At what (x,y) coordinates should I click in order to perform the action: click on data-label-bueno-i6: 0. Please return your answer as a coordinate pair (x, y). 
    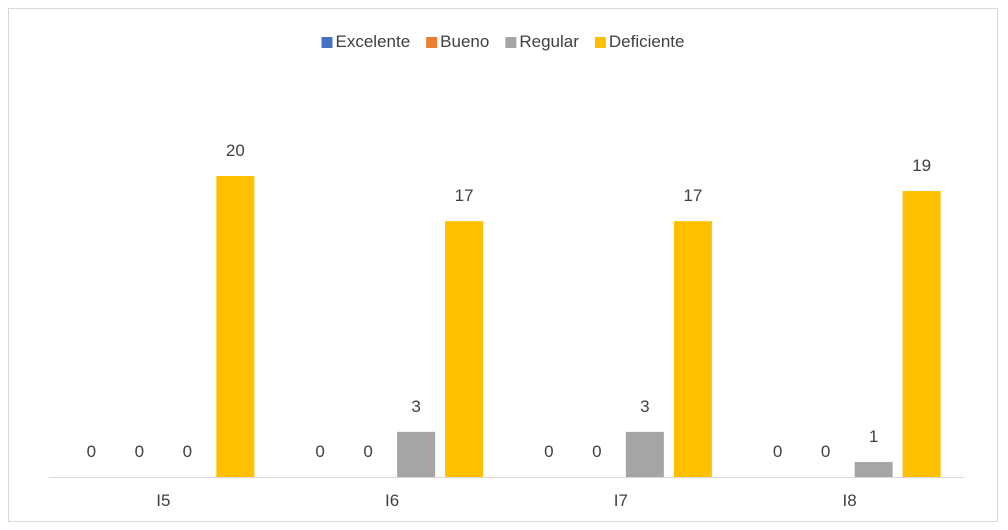
    Looking at the image, I should click on (367, 451).